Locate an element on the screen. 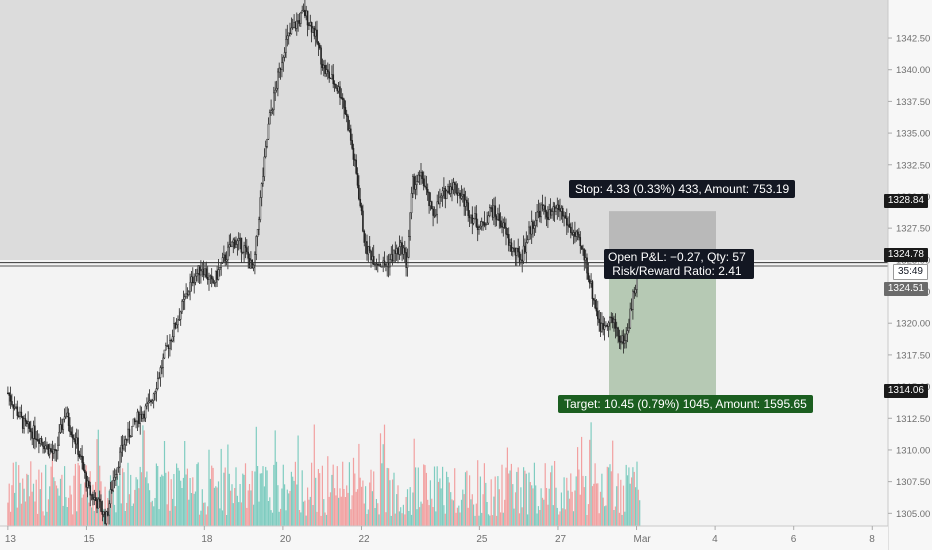 The height and width of the screenshot is (550, 932). price-tick-label: 1342.50 is located at coordinates (913, 39).